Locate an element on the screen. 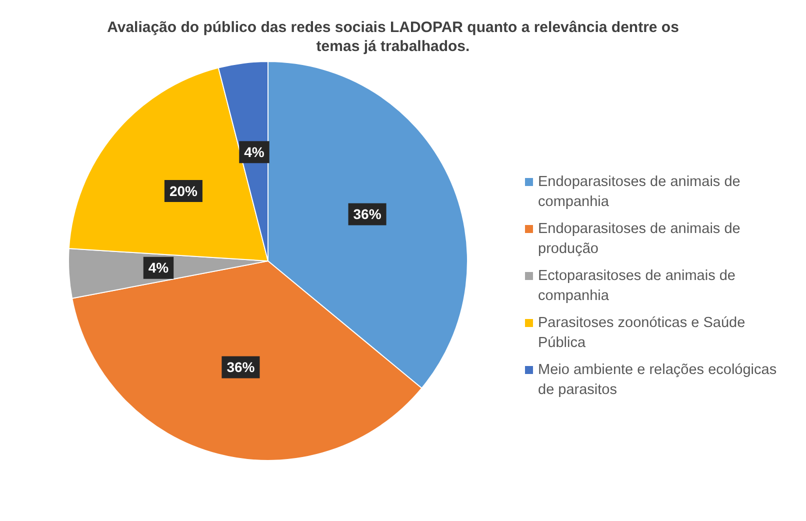  legend-label: Endoparasitoses de animais de produção is located at coordinates (640, 239).